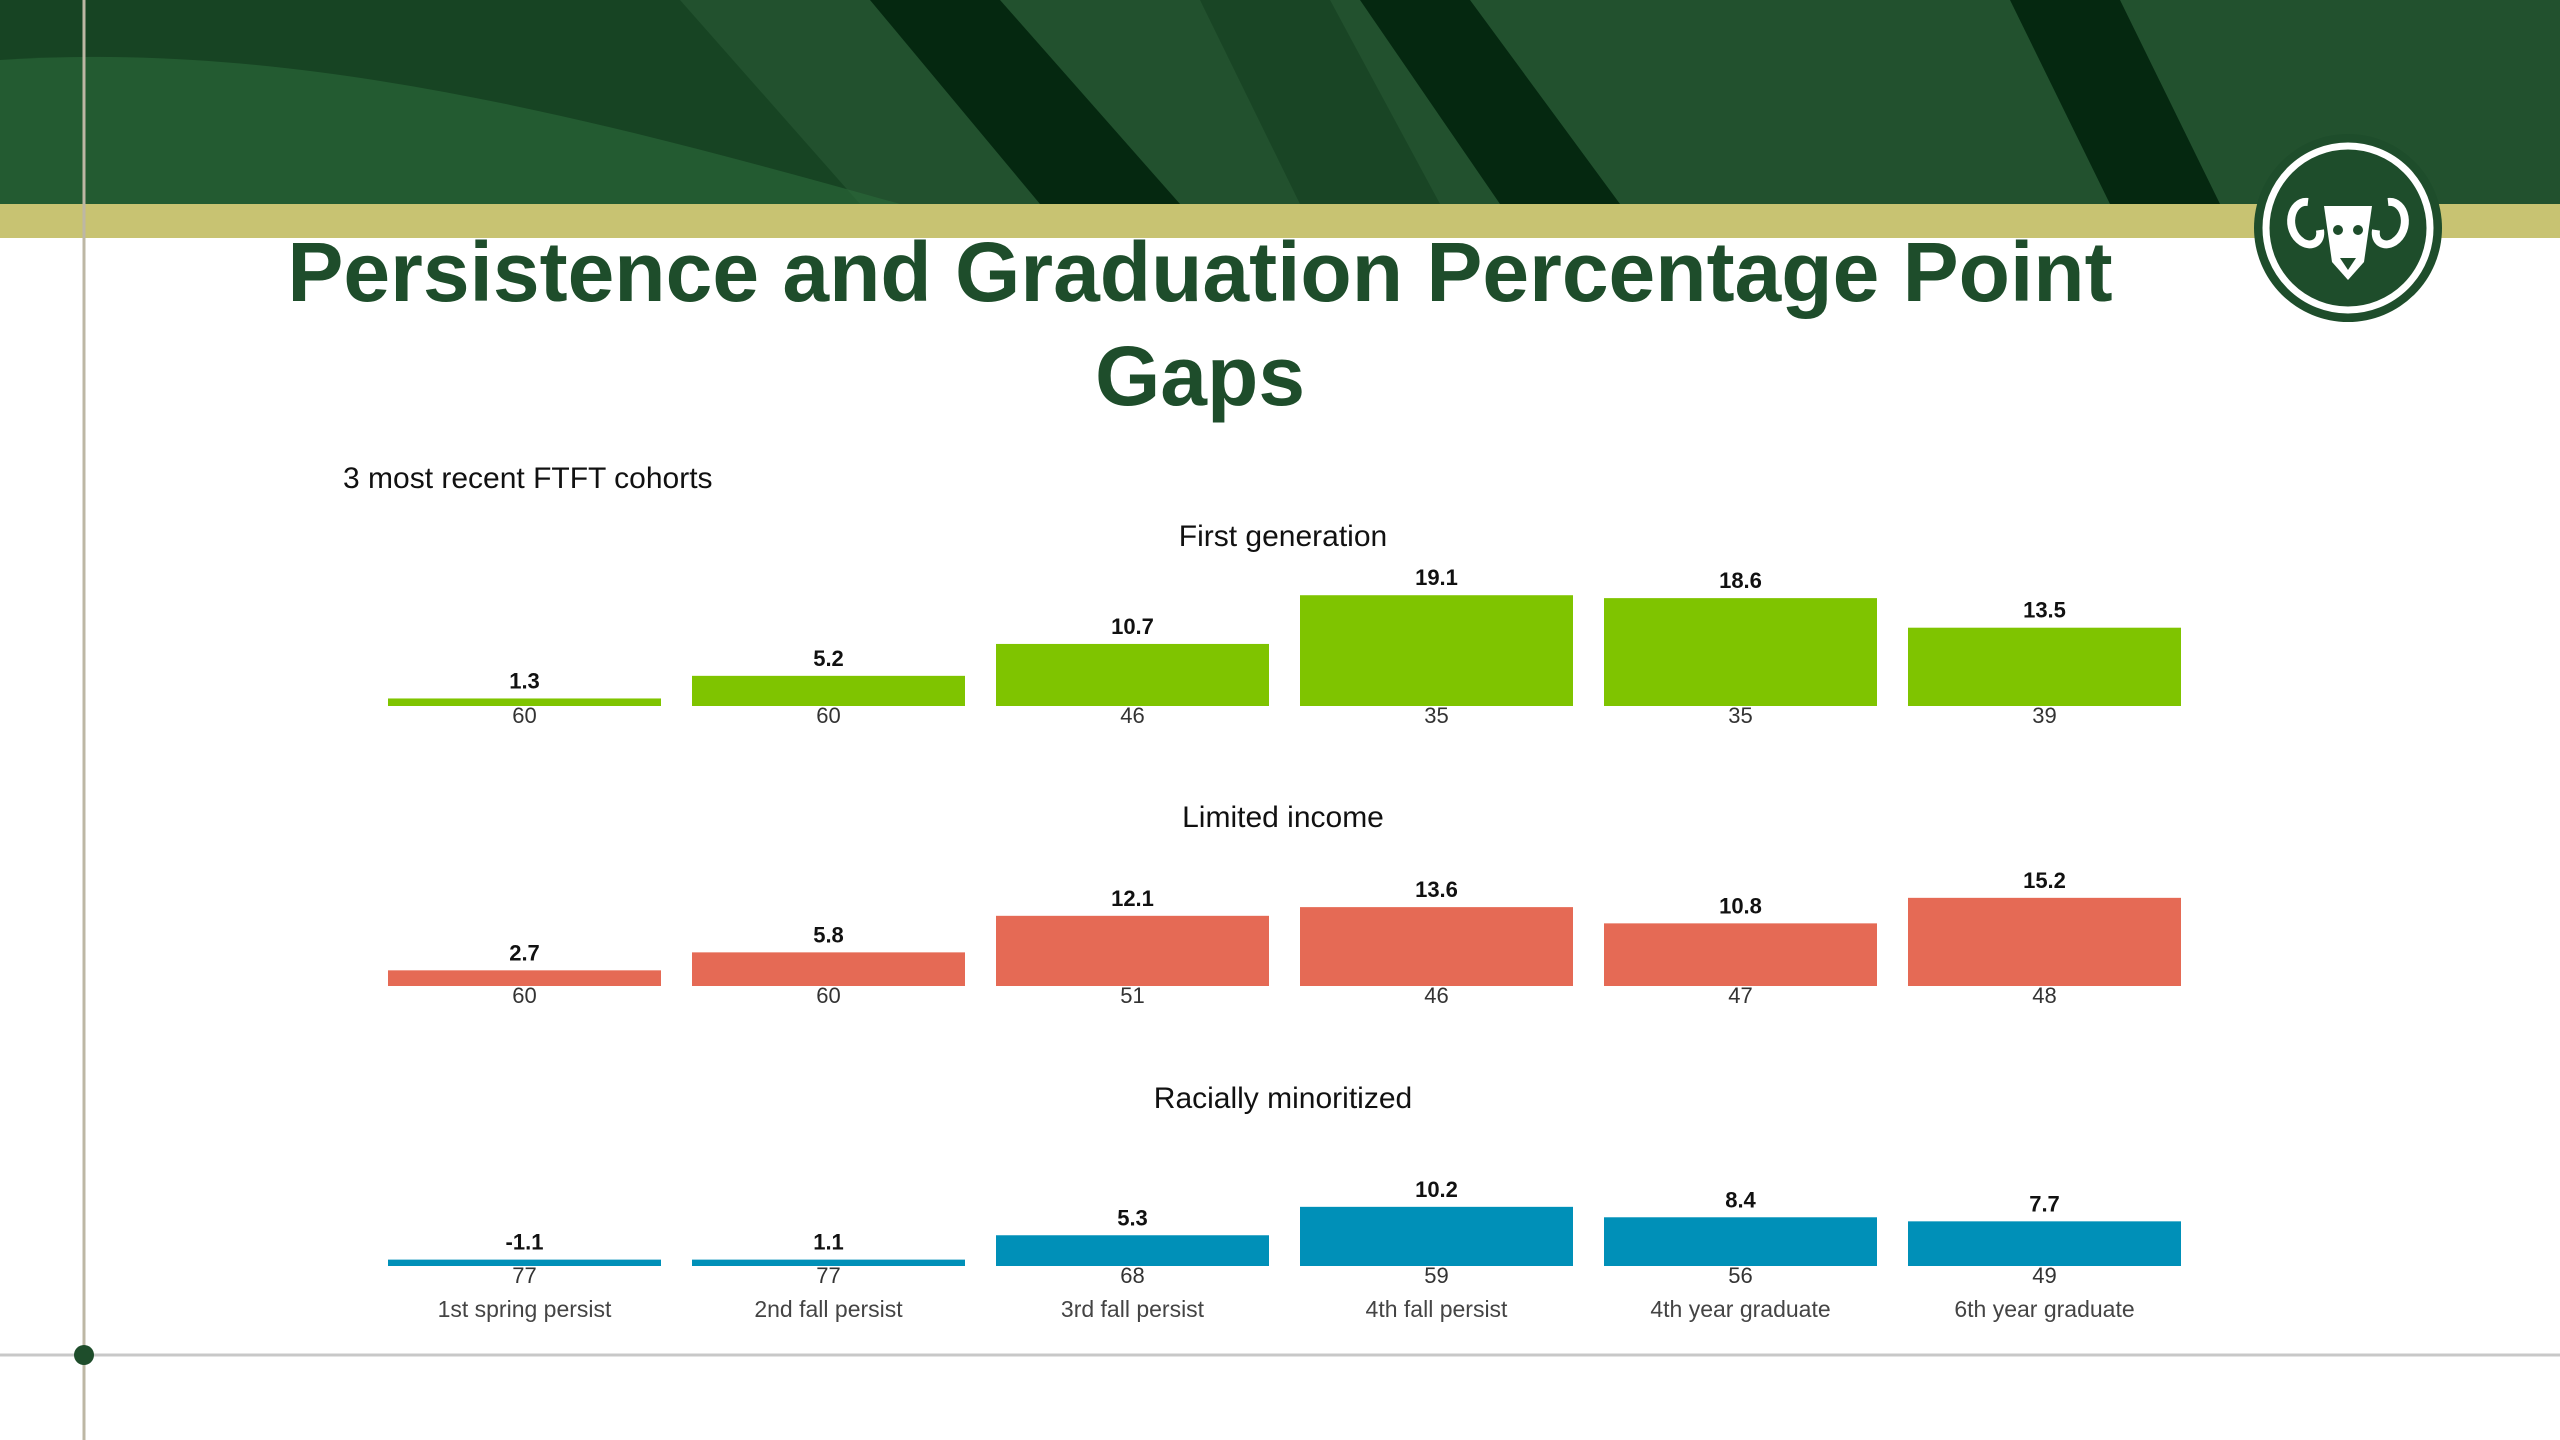 The image size is (2560, 1440). What do you see at coordinates (1132, 715) in the screenshot?
I see `first-generation-count-label-3: 46` at bounding box center [1132, 715].